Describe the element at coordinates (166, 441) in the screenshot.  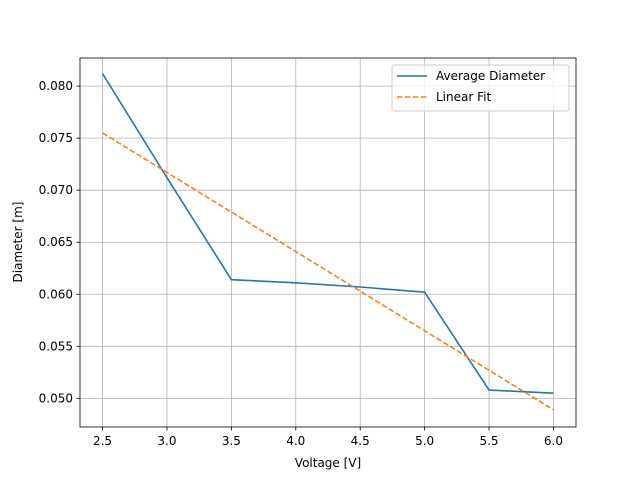
I see `x-tick-label: 3.0` at that location.